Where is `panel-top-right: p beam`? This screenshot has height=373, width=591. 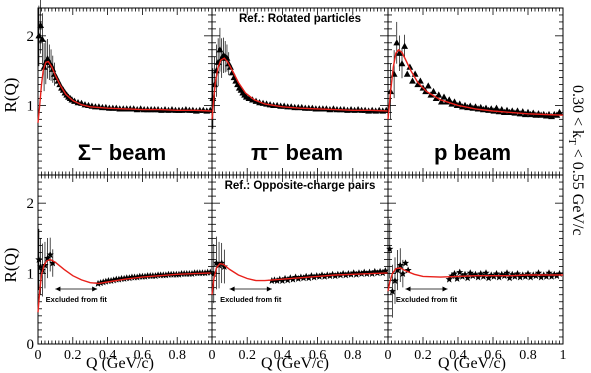
panel-top-right: p beam is located at coordinates (475, 91).